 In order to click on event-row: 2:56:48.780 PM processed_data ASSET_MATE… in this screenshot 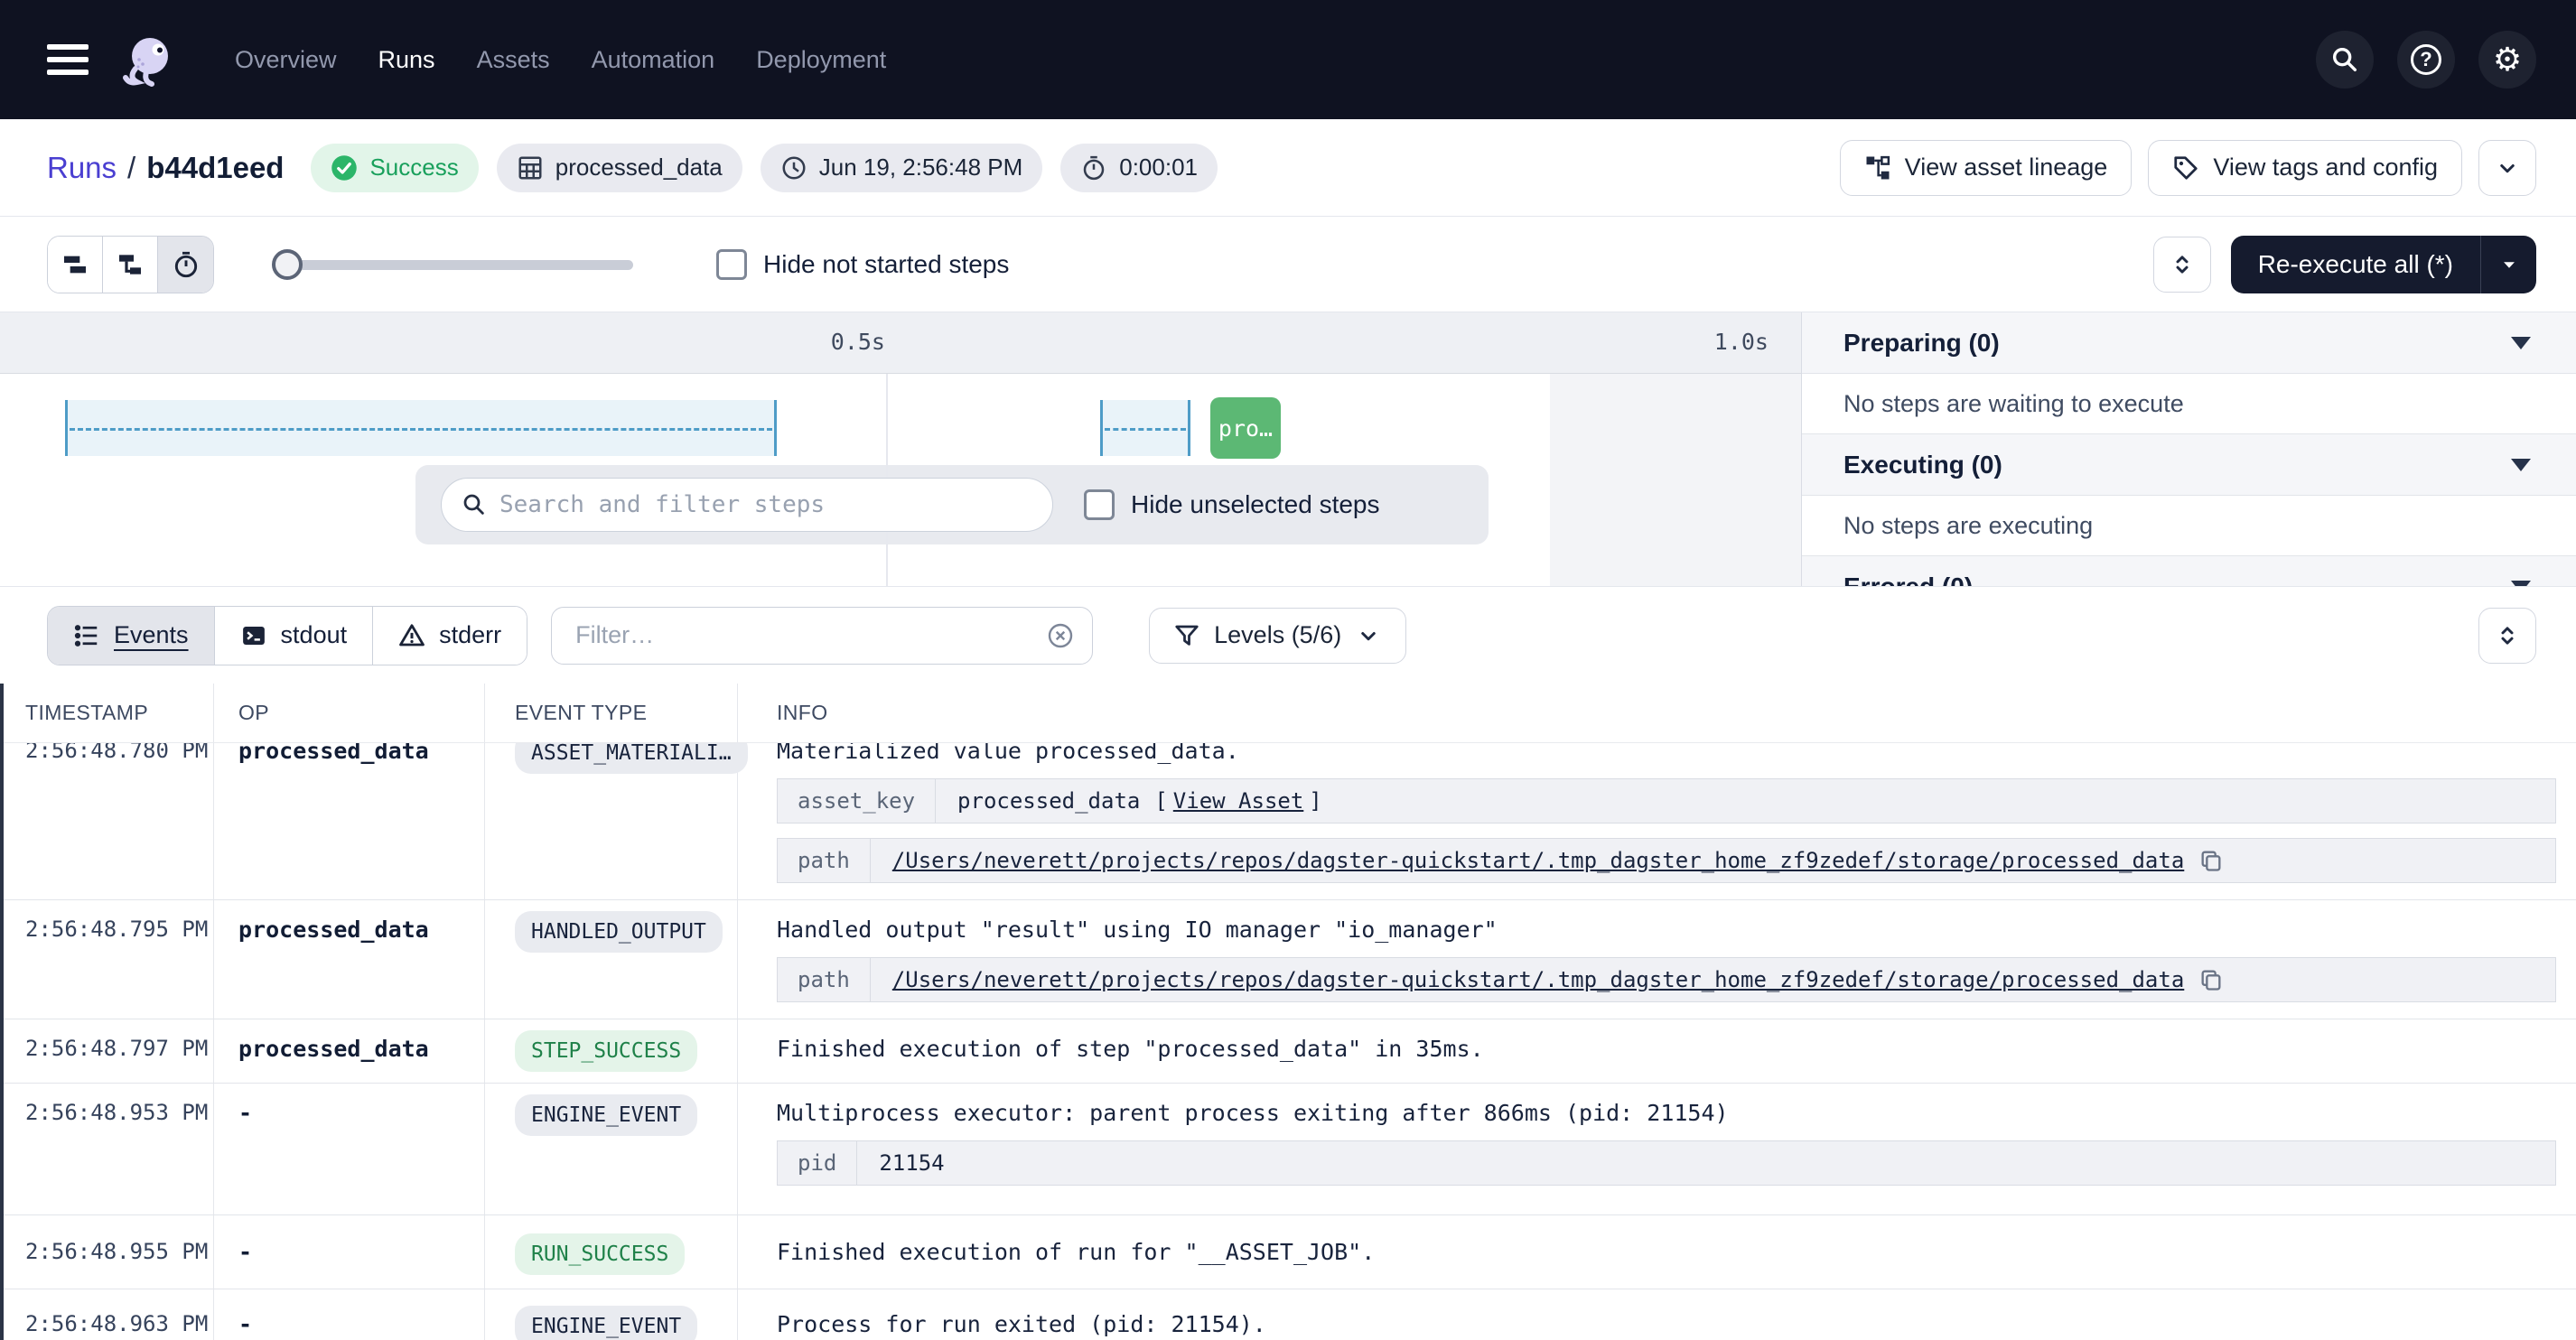, I will do `click(1288, 821)`.